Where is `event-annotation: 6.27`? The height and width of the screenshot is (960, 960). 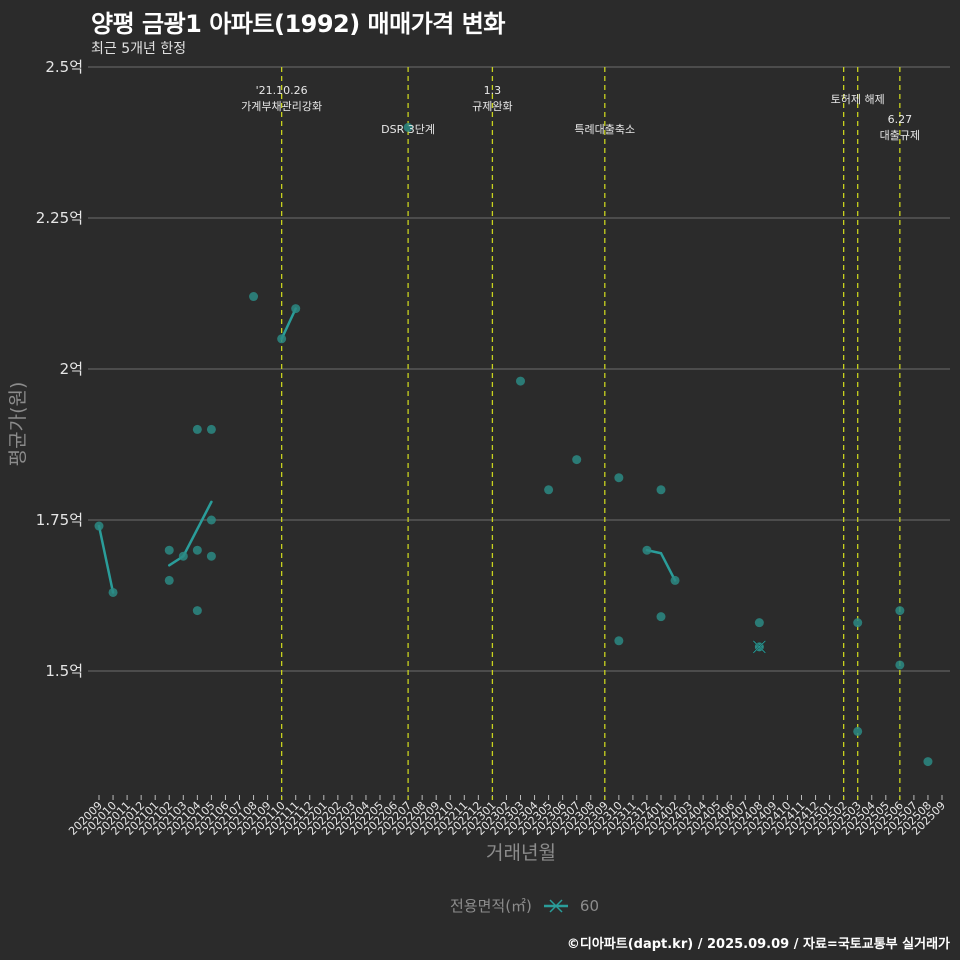 event-annotation: 6.27 is located at coordinates (900, 119).